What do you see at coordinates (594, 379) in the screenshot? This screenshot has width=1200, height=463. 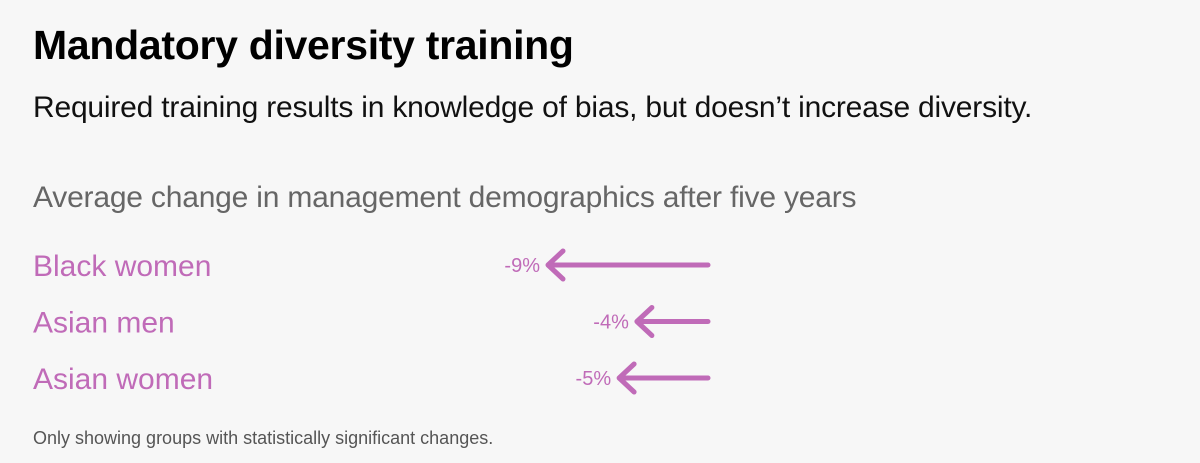 I see `value-label: -5%` at bounding box center [594, 379].